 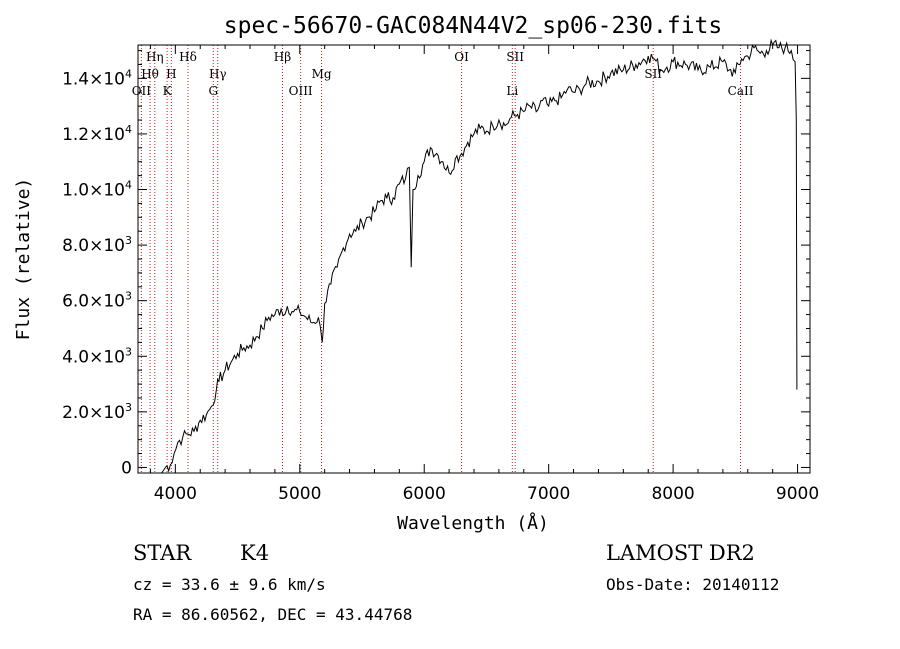 What do you see at coordinates (175, 494) in the screenshot?
I see `x-tick-label: 4000` at bounding box center [175, 494].